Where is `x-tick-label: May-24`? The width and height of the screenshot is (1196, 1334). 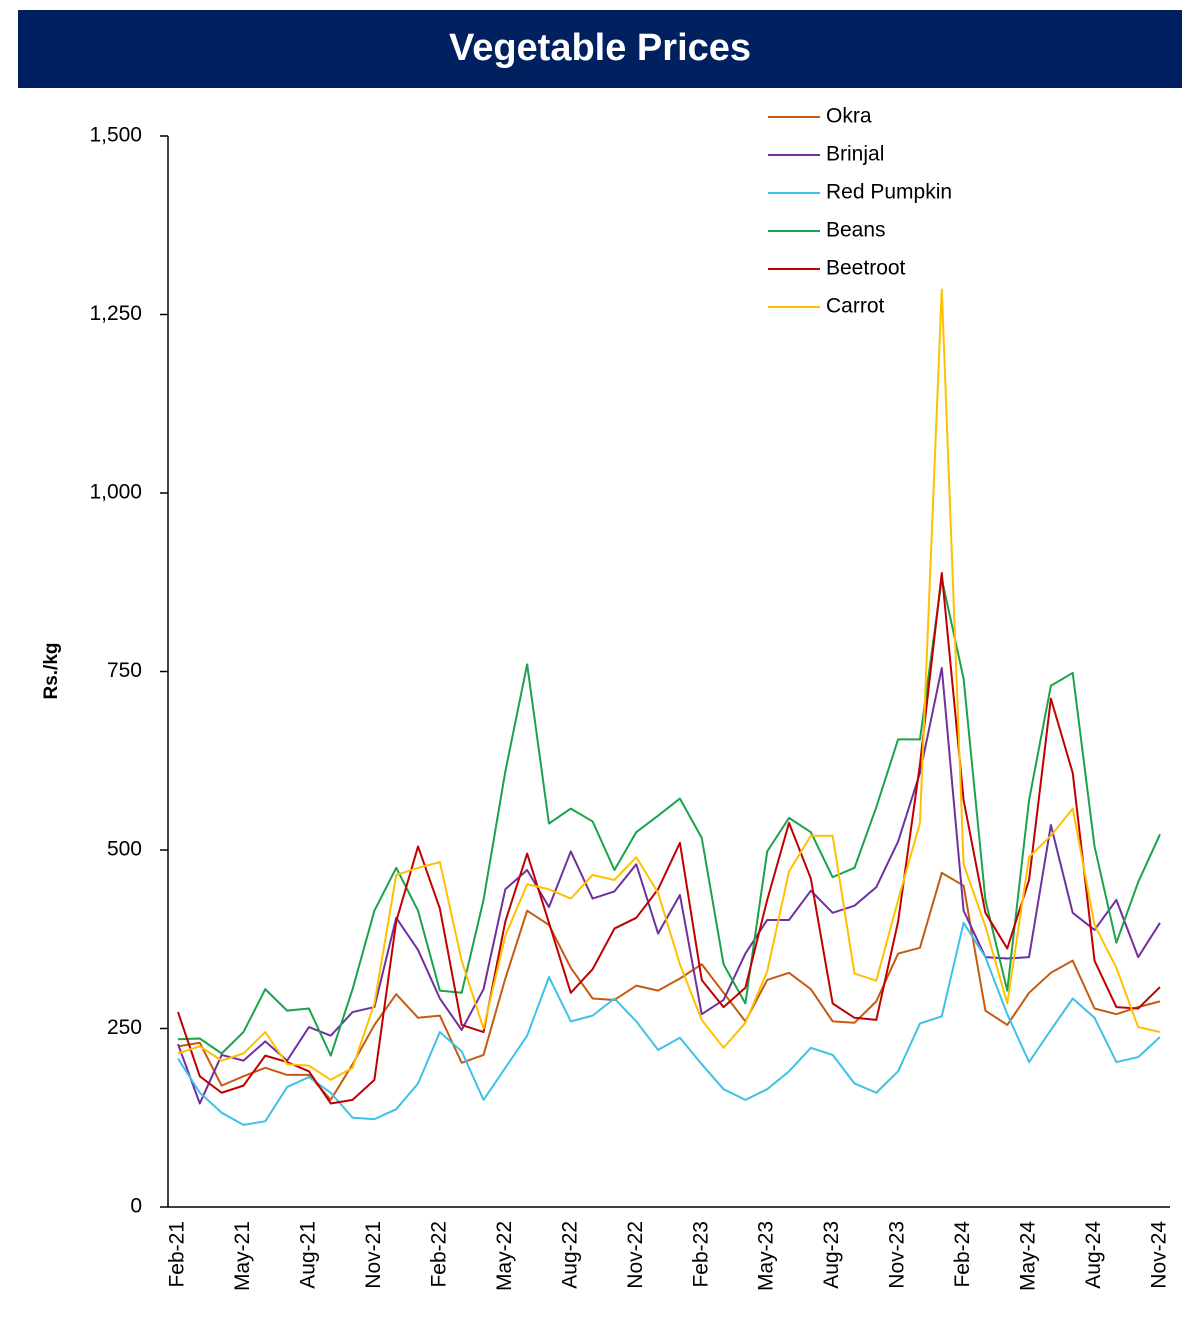 x-tick-label: May-24 is located at coordinates (1028, 1256).